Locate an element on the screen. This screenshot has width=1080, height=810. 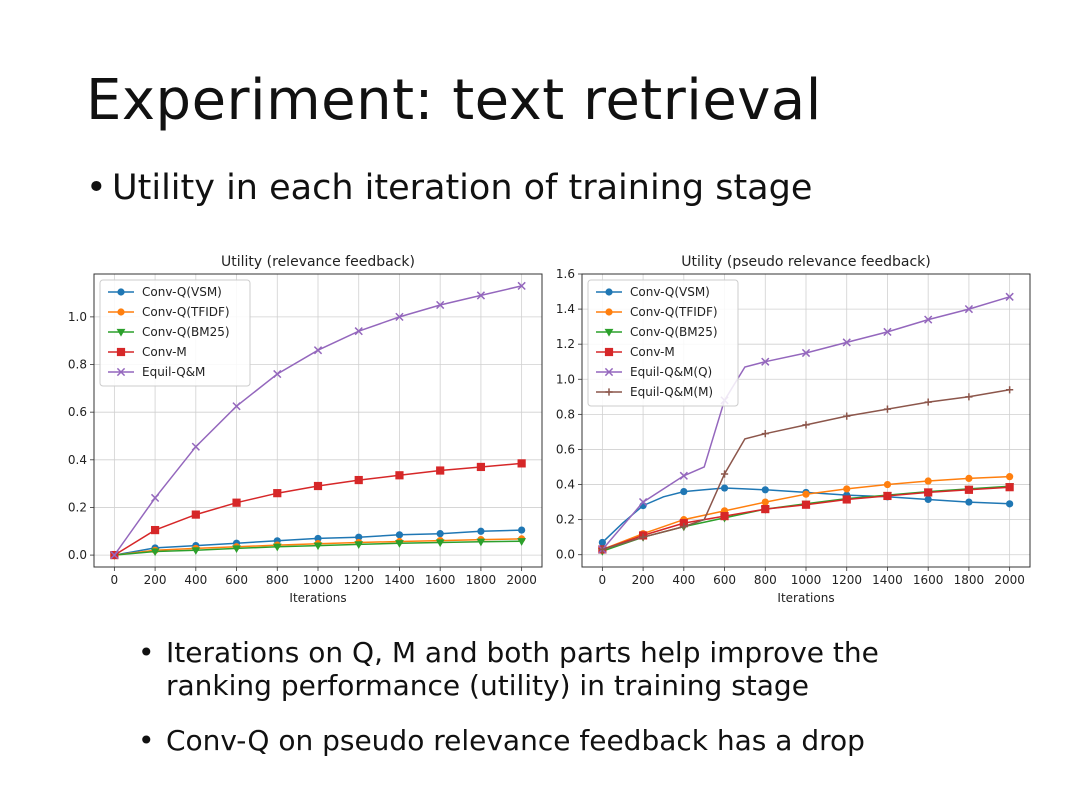
left-chart-y-tick-label: 1.0 is located at coordinates (77, 317).